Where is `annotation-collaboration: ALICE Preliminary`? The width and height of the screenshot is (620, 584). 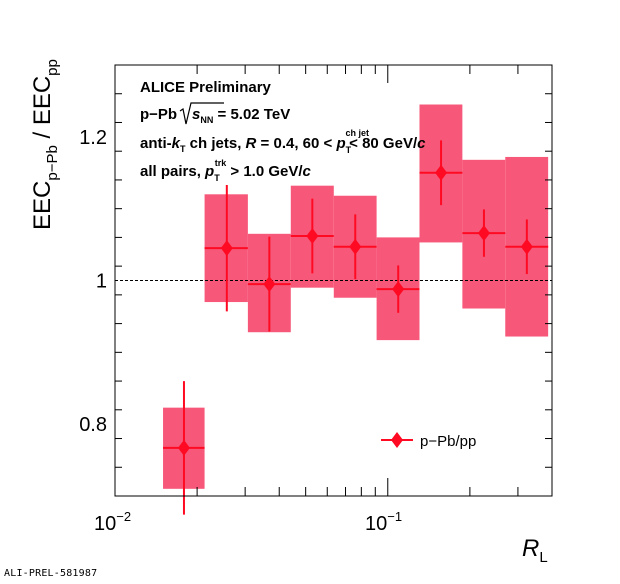 annotation-collaboration: ALICE Preliminary is located at coordinates (206, 87).